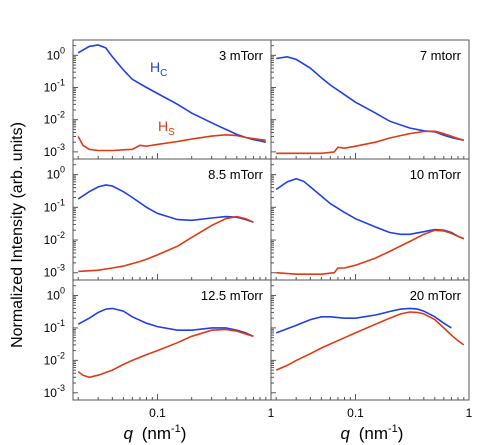 This screenshot has width=491, height=445. Describe the element at coordinates (236, 174) in the screenshot. I see `panel-pressure-label: 8.5 mTorr` at that location.